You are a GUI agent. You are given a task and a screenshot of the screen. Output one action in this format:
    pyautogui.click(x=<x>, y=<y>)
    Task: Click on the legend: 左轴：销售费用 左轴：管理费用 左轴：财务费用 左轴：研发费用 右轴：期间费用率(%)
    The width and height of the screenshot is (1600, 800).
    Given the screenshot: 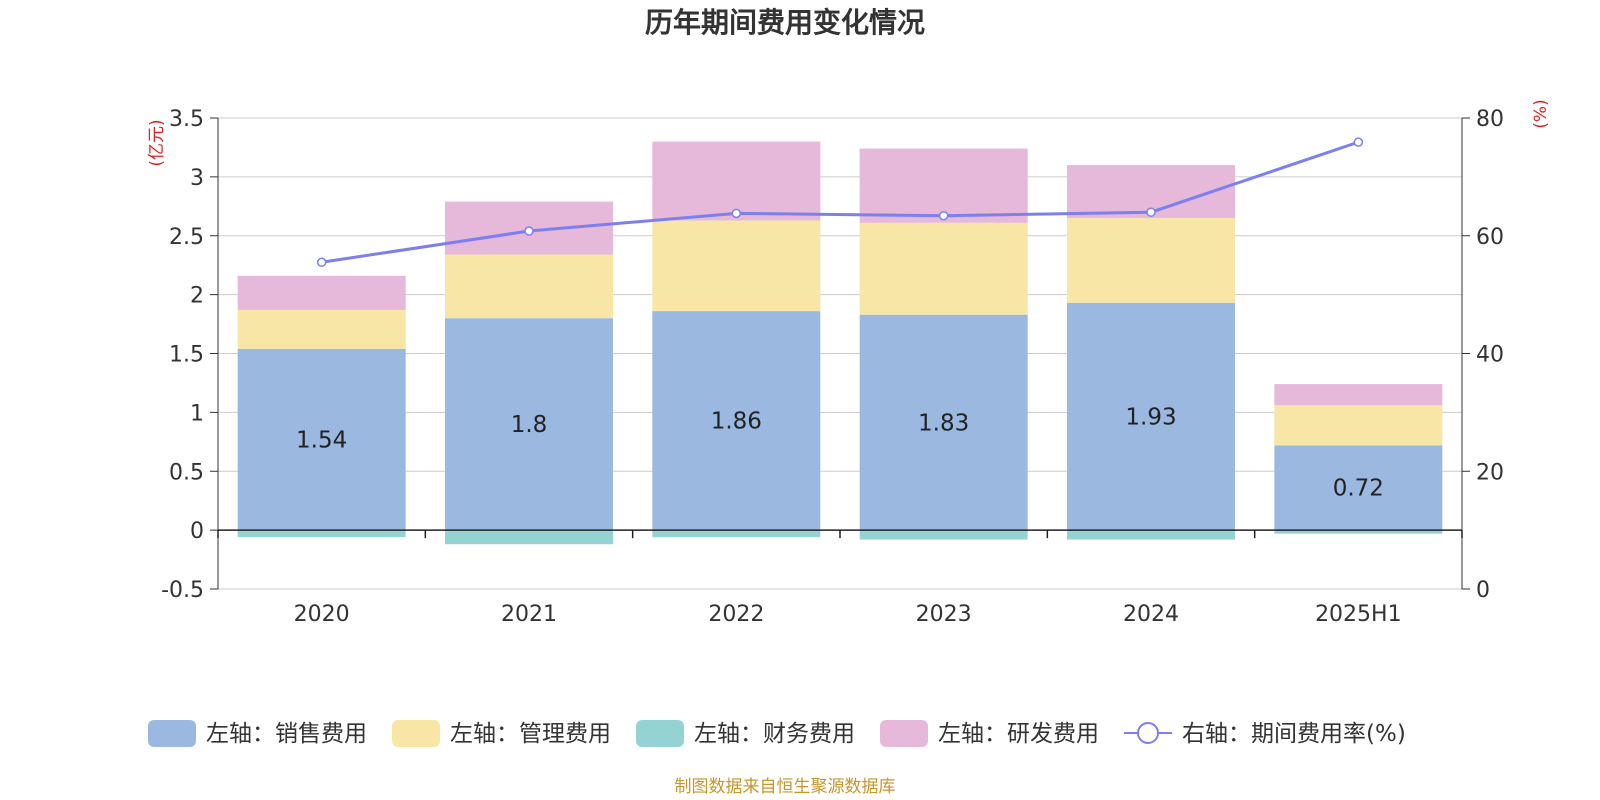 What is the action you would take?
    pyautogui.click(x=777, y=733)
    